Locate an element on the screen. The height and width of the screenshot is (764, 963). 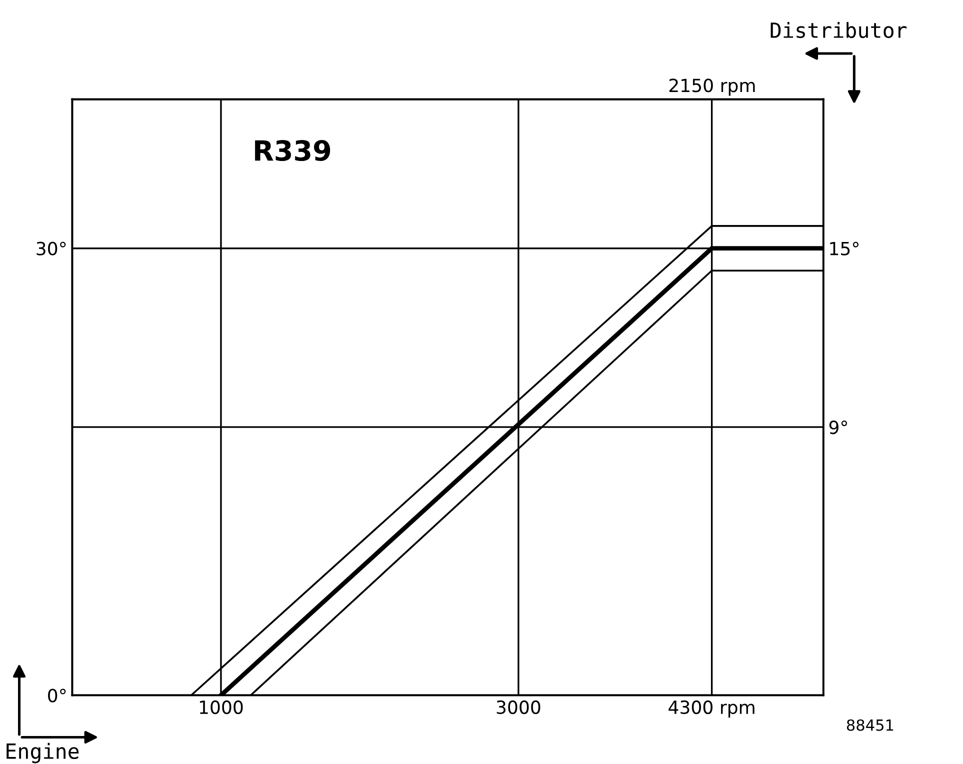
x-tick-label: 1000 is located at coordinates (221, 707).